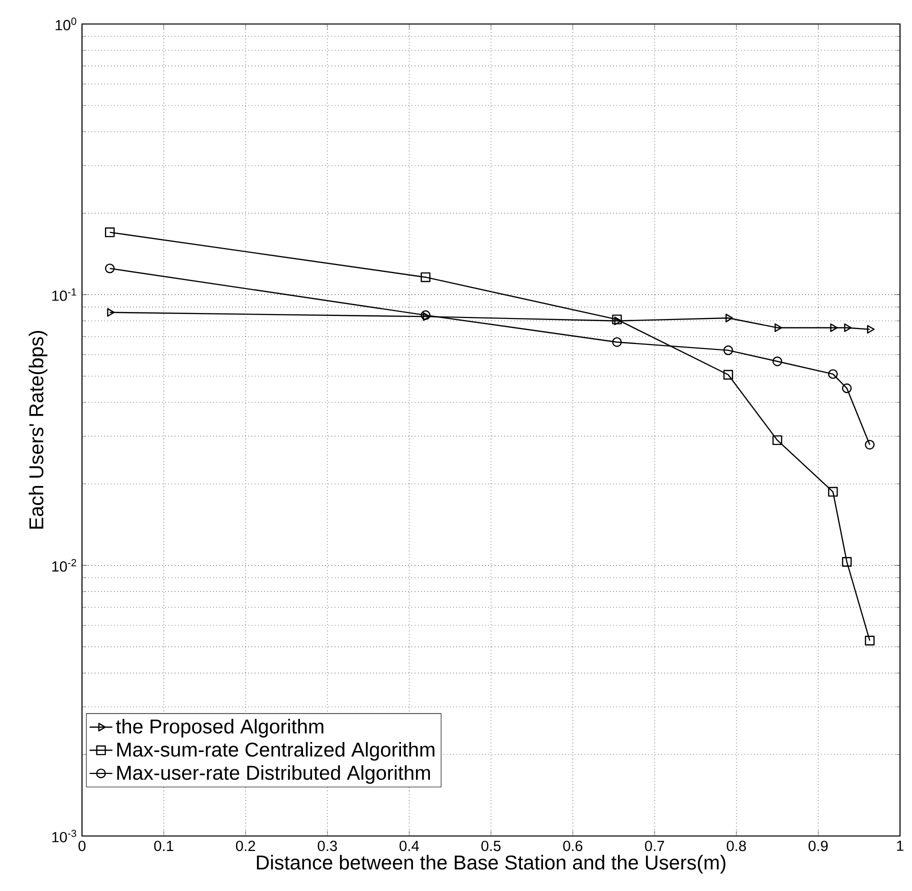 The image size is (912, 891). What do you see at coordinates (275, 751) in the screenshot?
I see `legend-label: Max-sum-rate Centralized Algorithm` at bounding box center [275, 751].